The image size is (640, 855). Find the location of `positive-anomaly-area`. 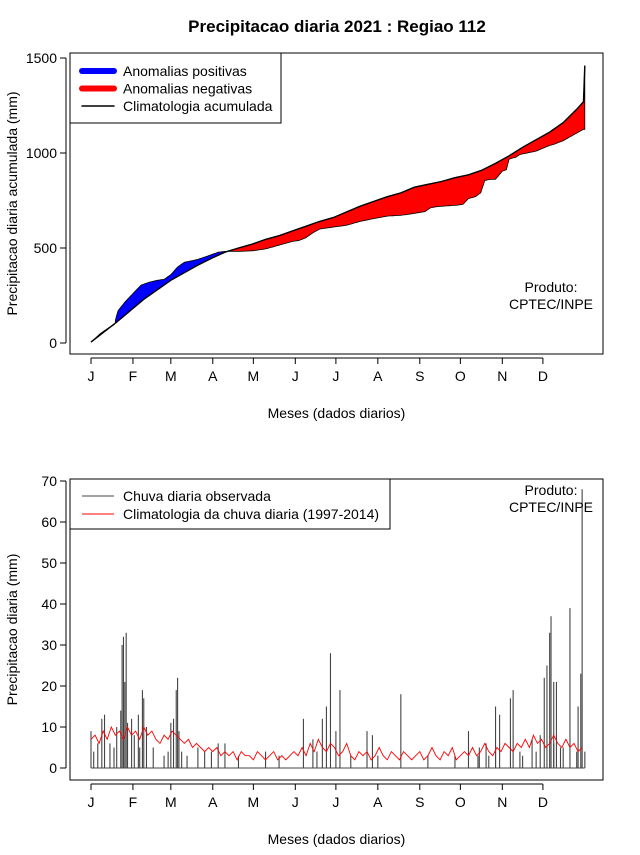

positive-anomaly-area is located at coordinates (171, 287).